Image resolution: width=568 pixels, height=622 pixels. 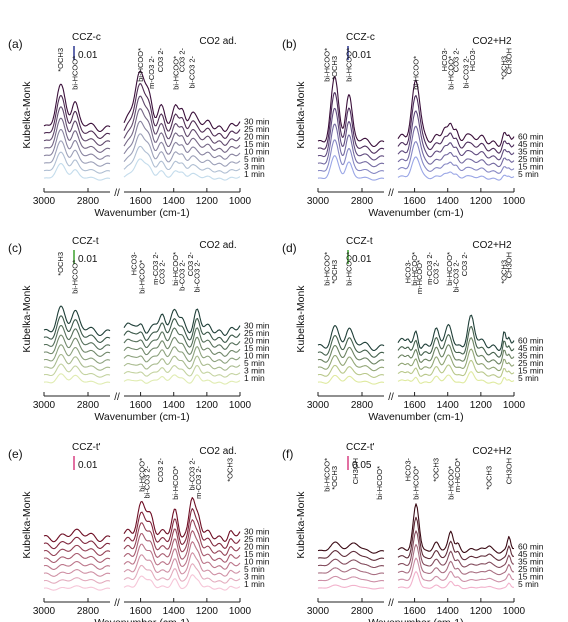 I want to click on spectrum-20-min-seg2, so click(x=182, y=338).